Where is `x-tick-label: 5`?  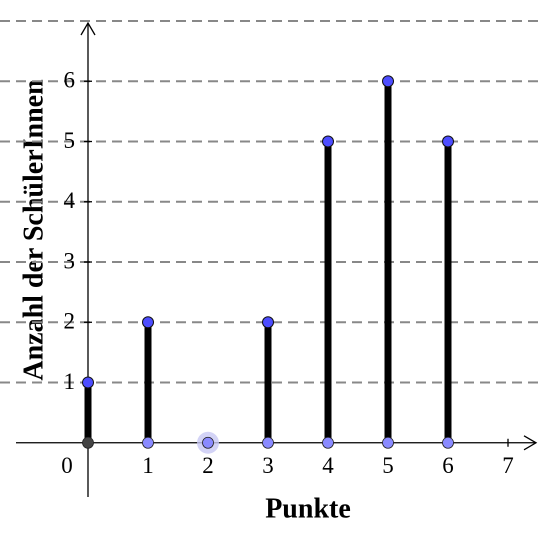 x-tick-label: 5 is located at coordinates (388, 465).